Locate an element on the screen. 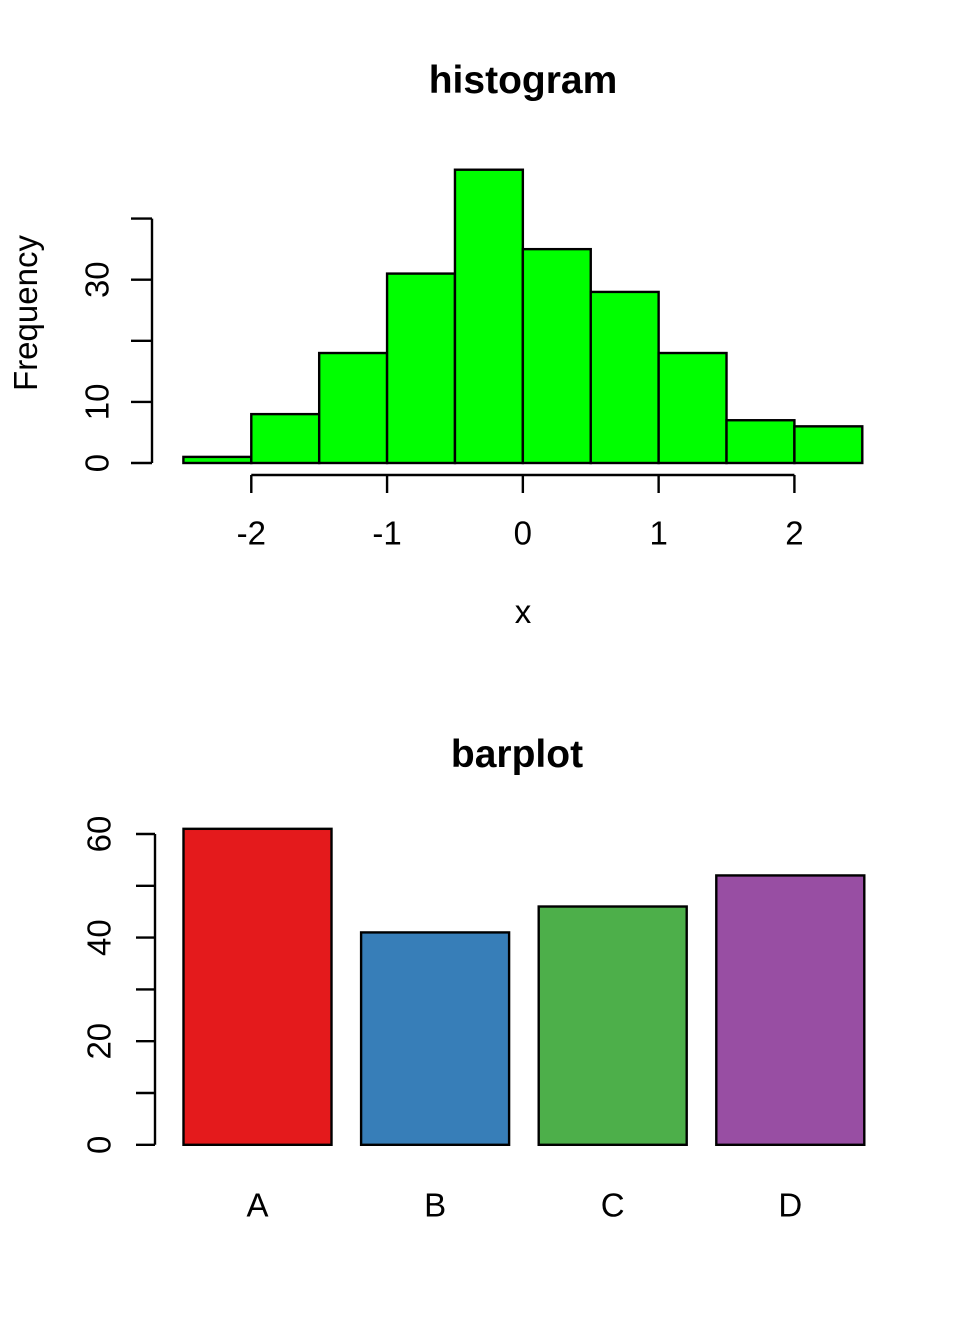 The height and width of the screenshot is (1344, 960). hist-y-tick-label: 10 is located at coordinates (97, 402).